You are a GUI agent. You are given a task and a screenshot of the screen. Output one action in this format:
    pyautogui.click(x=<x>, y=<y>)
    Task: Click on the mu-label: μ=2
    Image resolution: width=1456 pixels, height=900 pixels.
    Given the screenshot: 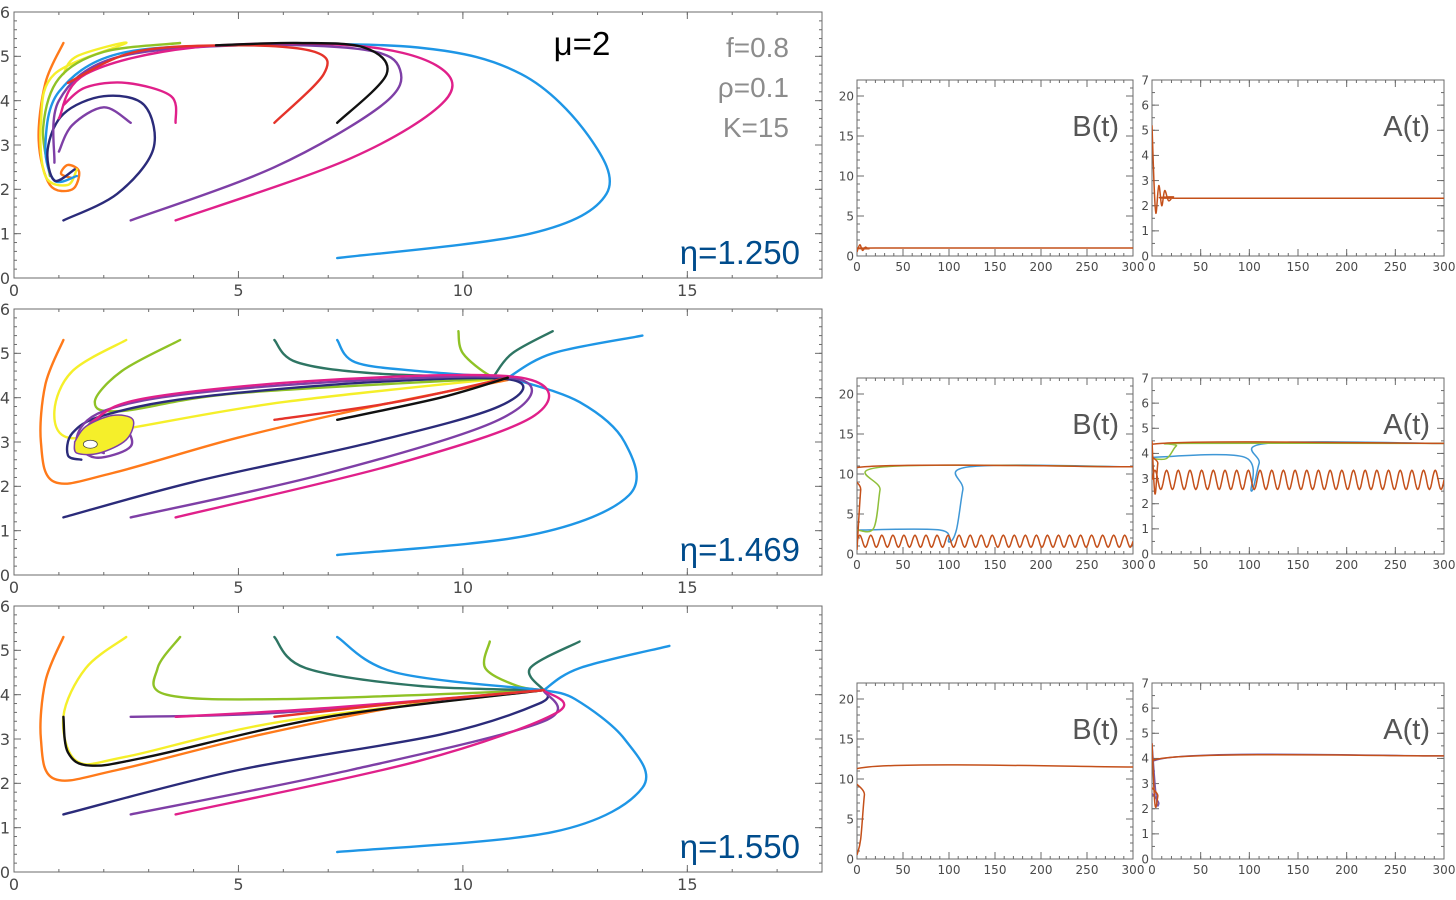 What is the action you would take?
    pyautogui.click(x=582, y=43)
    